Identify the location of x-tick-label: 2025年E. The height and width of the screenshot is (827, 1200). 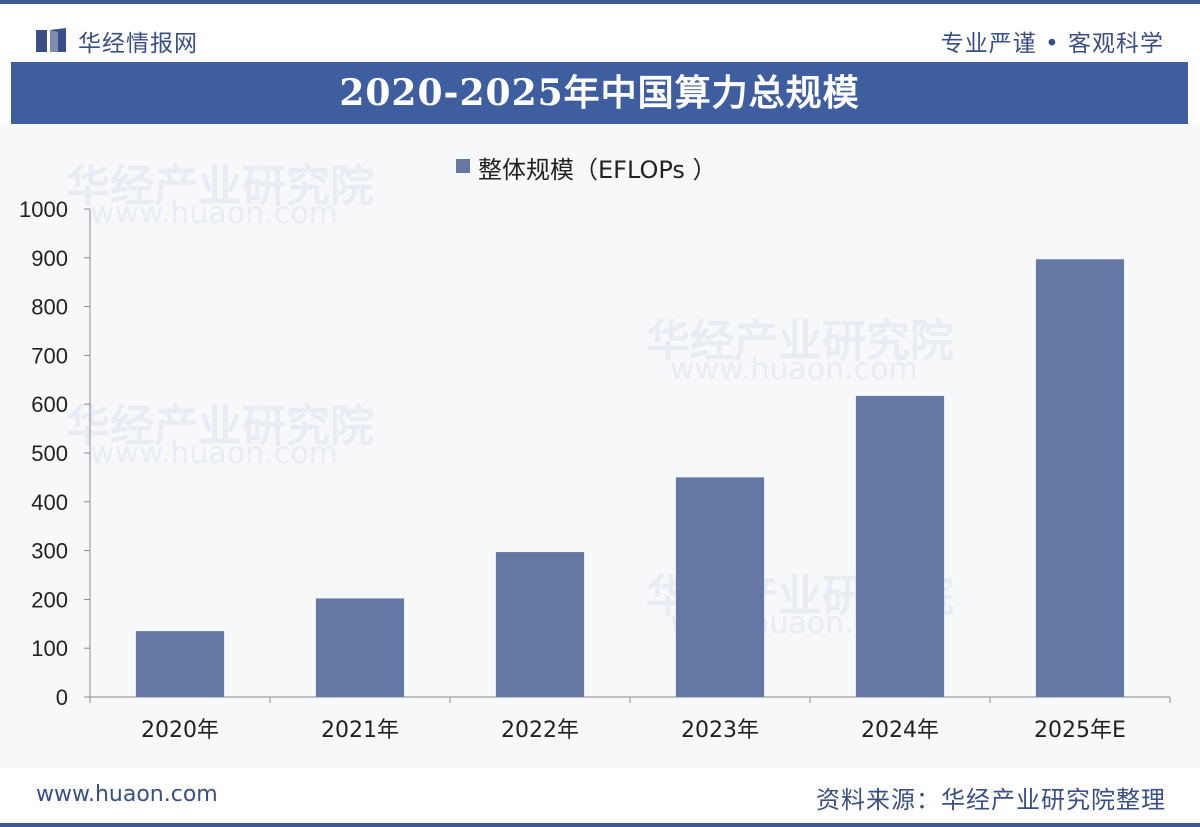
(1080, 730).